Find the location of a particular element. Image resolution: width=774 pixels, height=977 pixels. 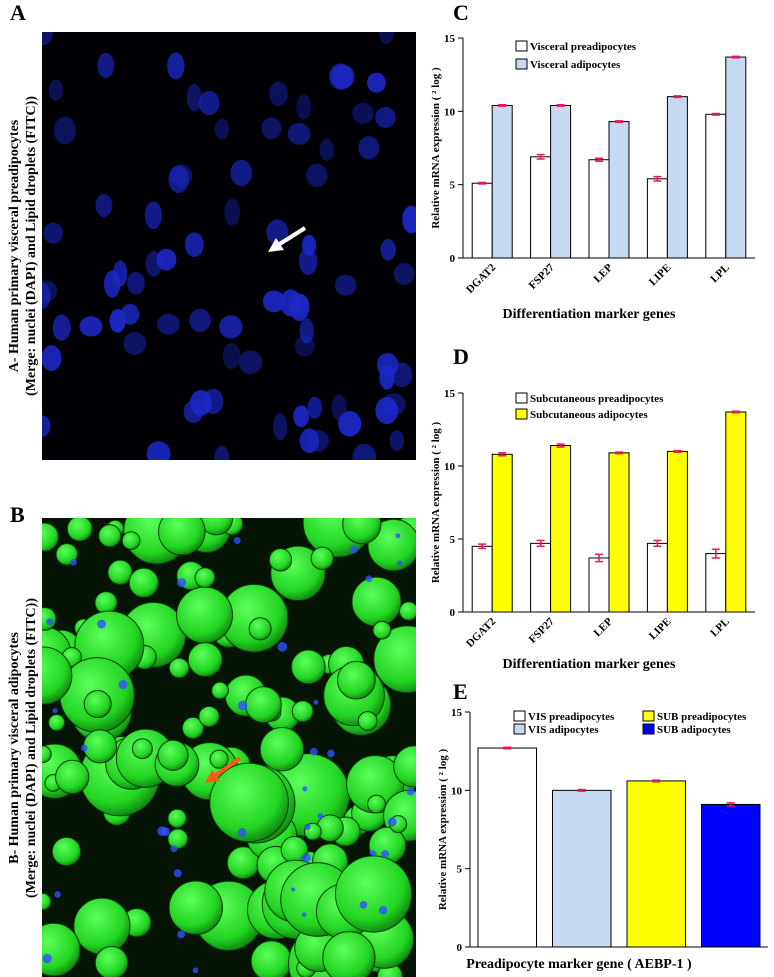

y-tick-label: 15 is located at coordinates (457, 713).